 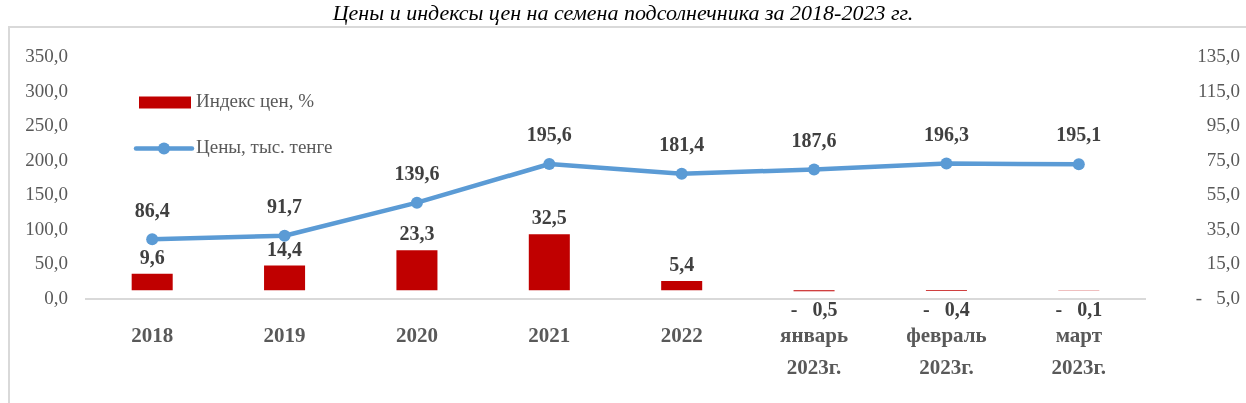 I want to click on legend-label: Индекс цен, %, so click(x=255, y=101).